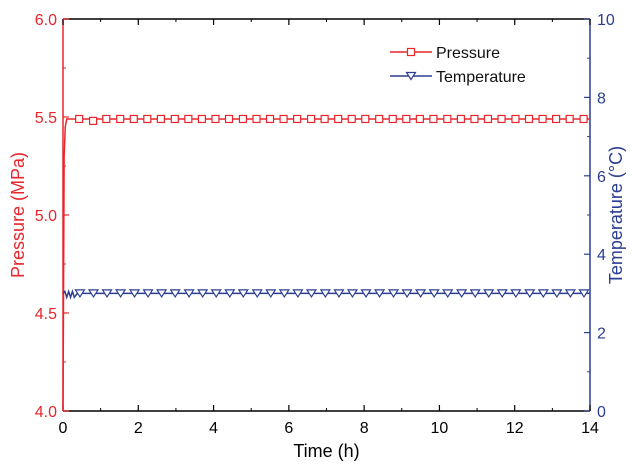  Describe the element at coordinates (364, 428) in the screenshot. I see `x-tick-label: 8` at that location.